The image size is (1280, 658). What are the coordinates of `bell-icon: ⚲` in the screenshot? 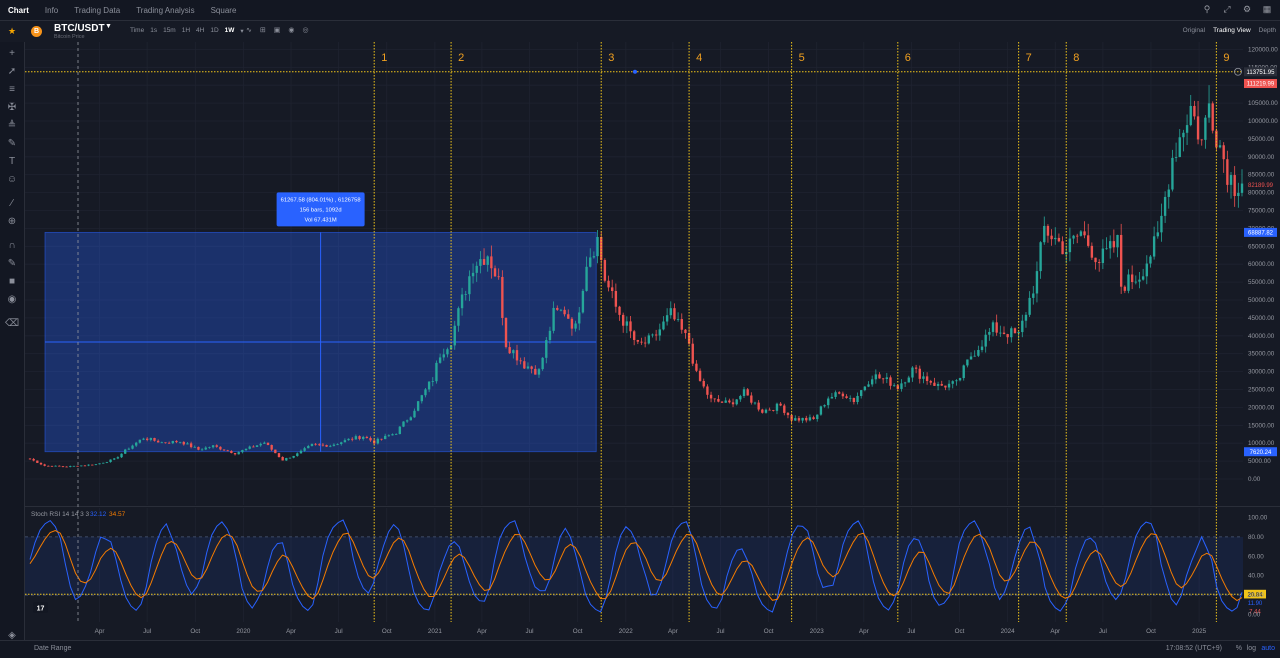 It's located at (1207, 9).